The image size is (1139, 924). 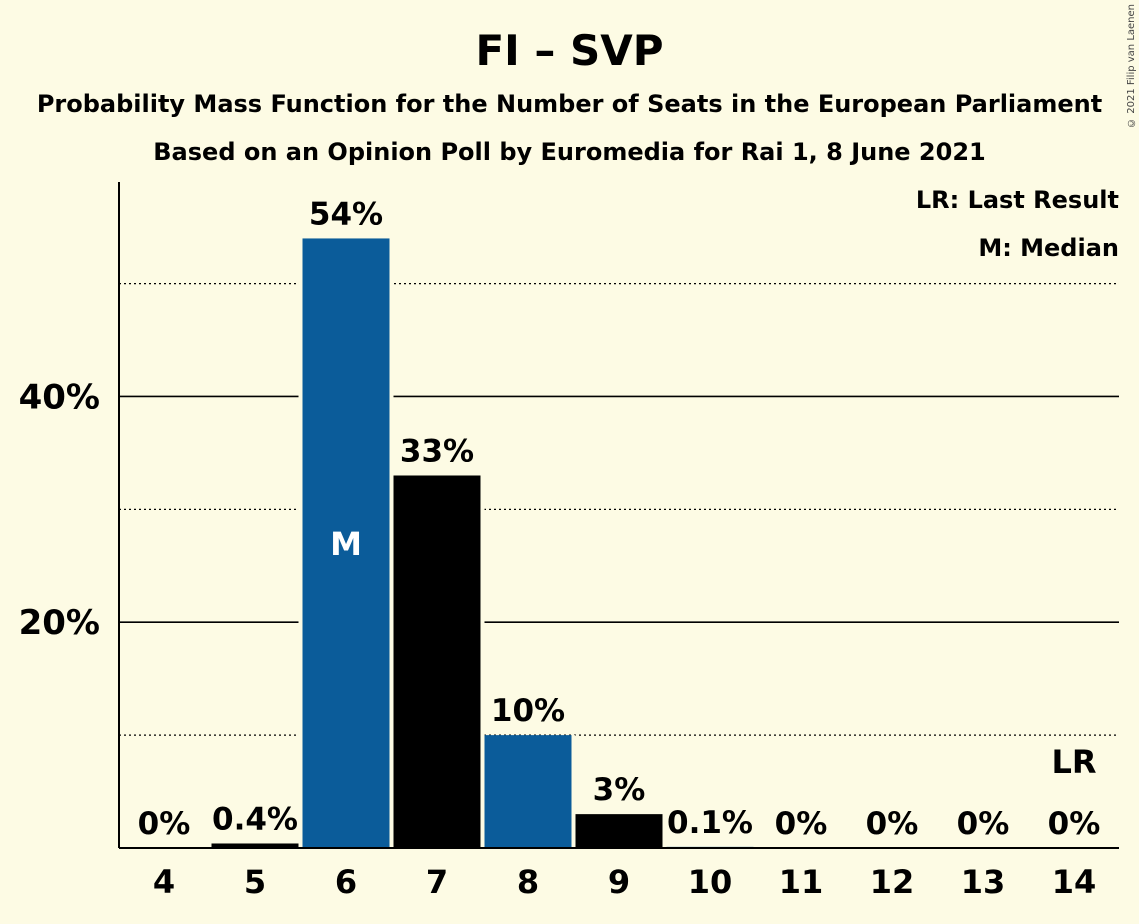 What do you see at coordinates (59, 397) in the screenshot?
I see `y-tick-label: 40%` at bounding box center [59, 397].